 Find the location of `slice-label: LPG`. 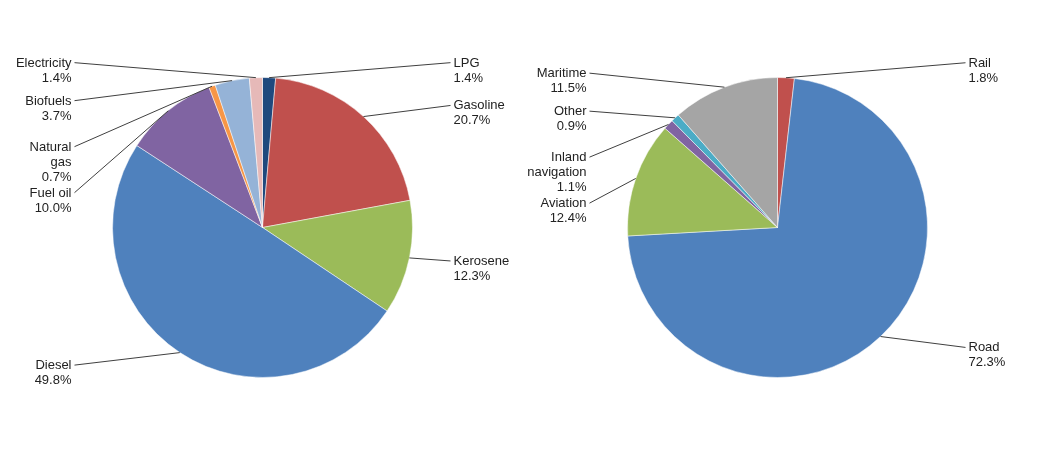

slice-label: LPG is located at coordinates (466, 62).